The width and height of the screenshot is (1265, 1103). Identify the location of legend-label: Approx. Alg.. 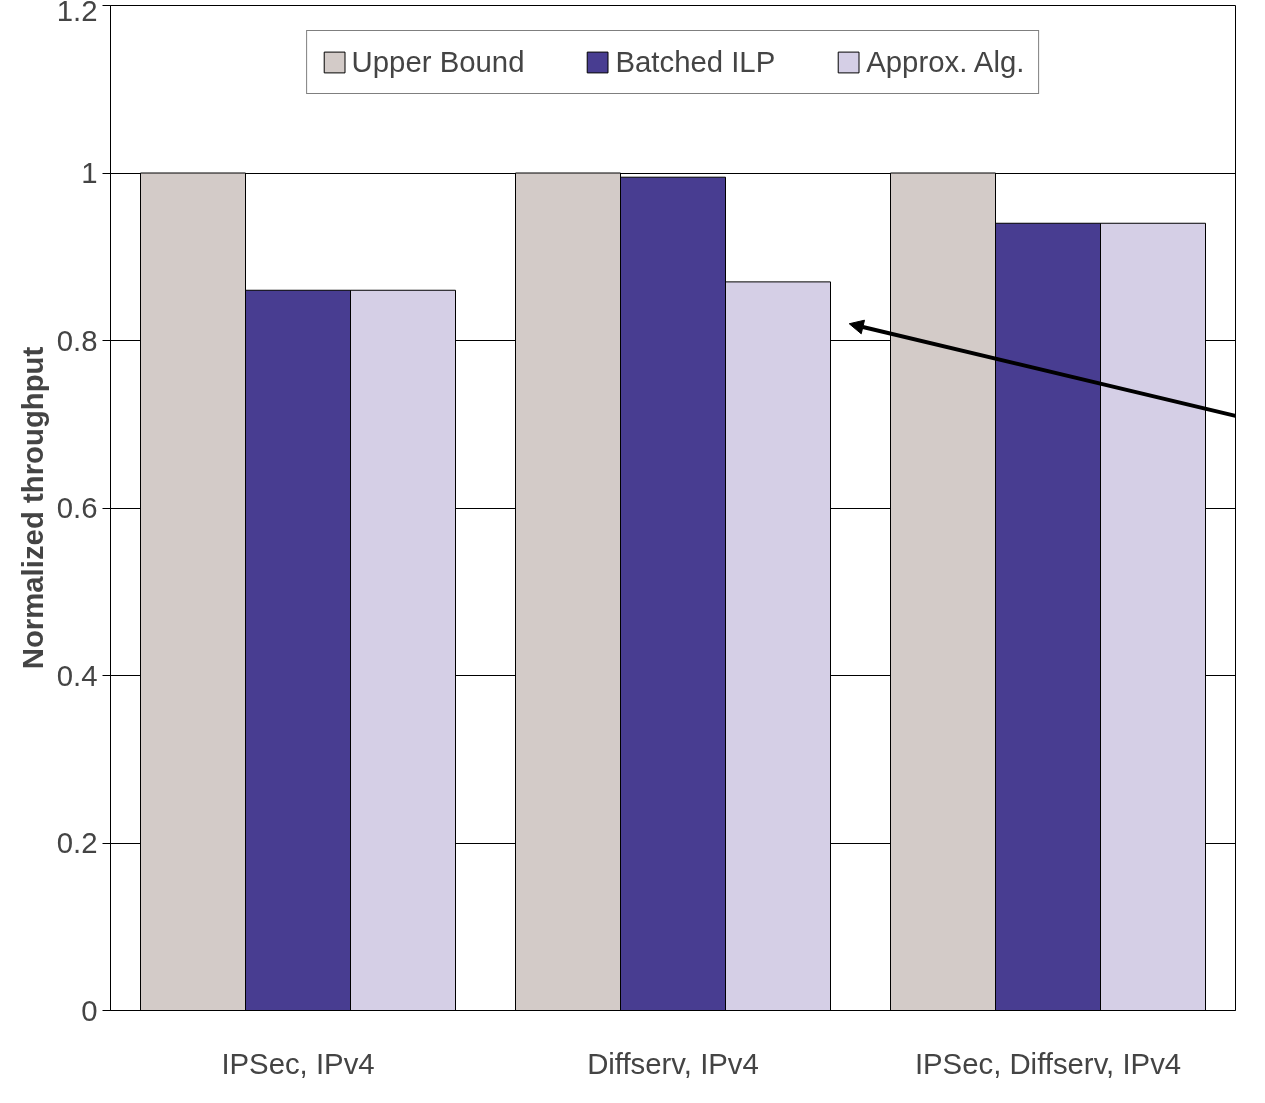
(945, 62).